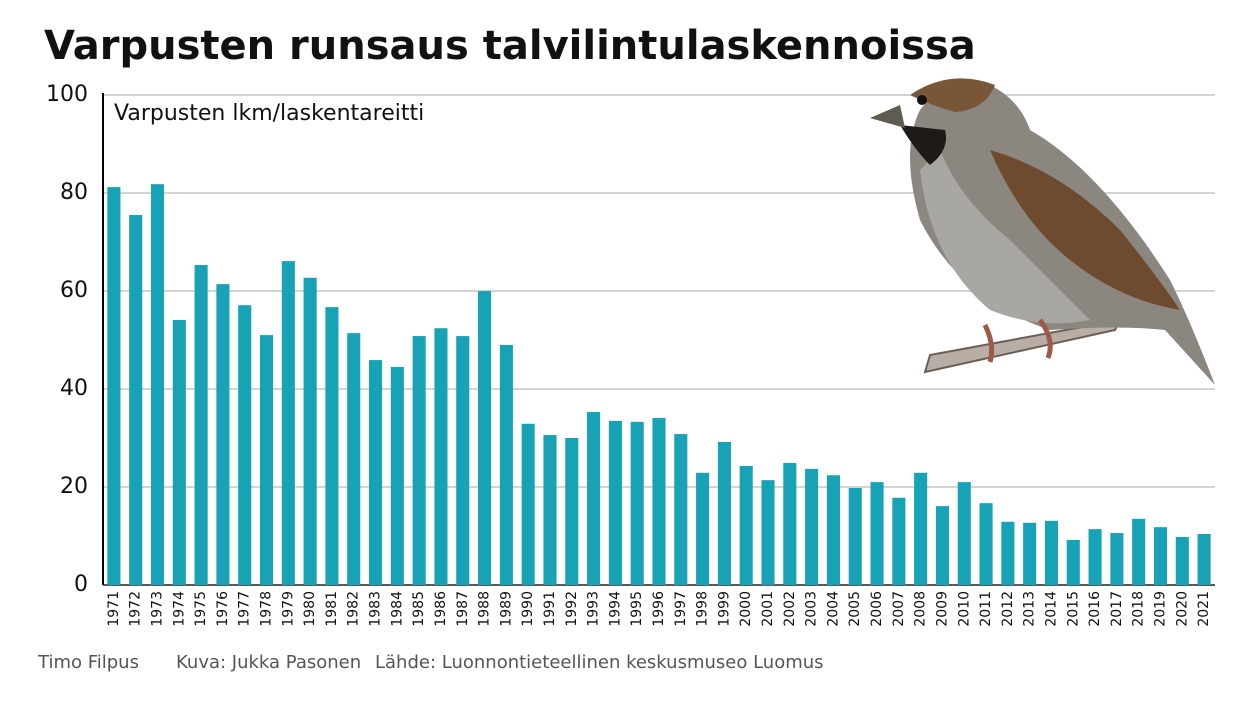  What do you see at coordinates (746, 609) in the screenshot?
I see `x-tick-label: 2000` at bounding box center [746, 609].